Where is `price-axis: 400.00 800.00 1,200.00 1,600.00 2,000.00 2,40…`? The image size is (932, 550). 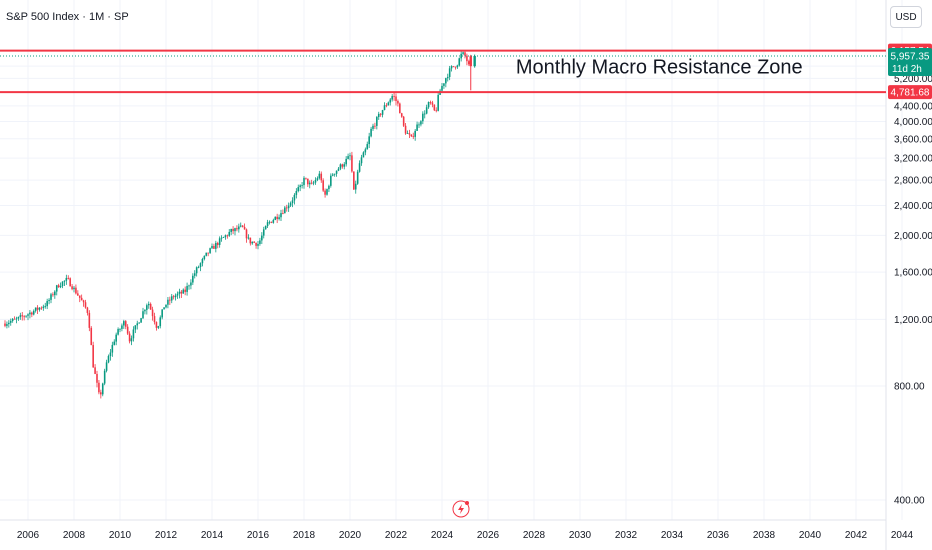 price-axis: 400.00 800.00 1,200.00 1,600.00 2,000.00 2,40… is located at coordinates (913, 284).